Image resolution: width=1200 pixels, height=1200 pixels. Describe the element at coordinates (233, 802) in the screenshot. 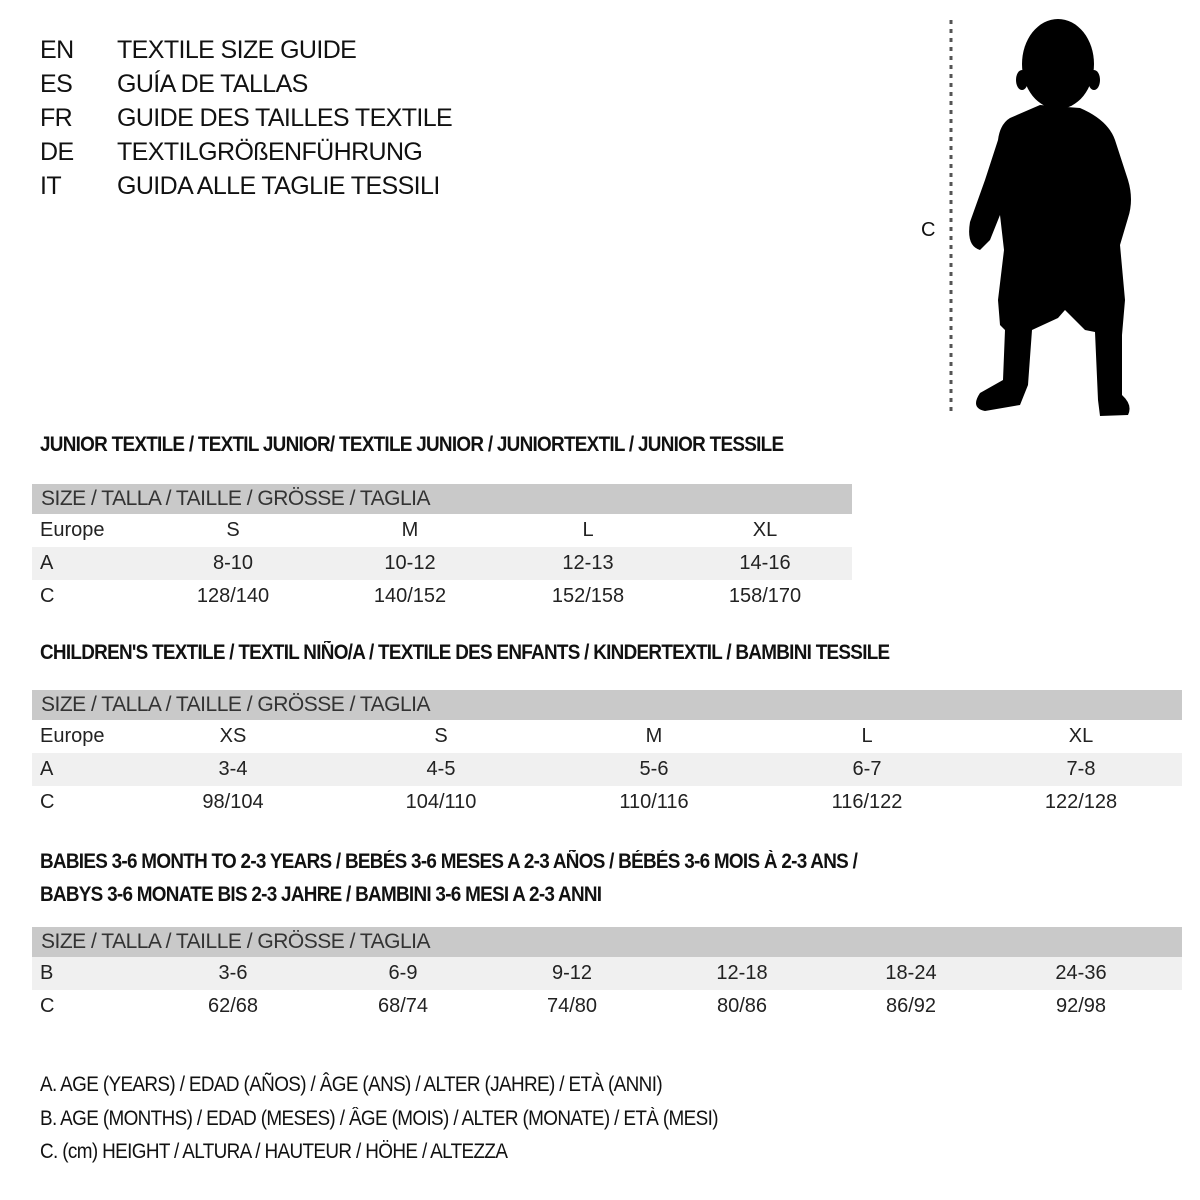

I see `table-cell: 98/104` at that location.